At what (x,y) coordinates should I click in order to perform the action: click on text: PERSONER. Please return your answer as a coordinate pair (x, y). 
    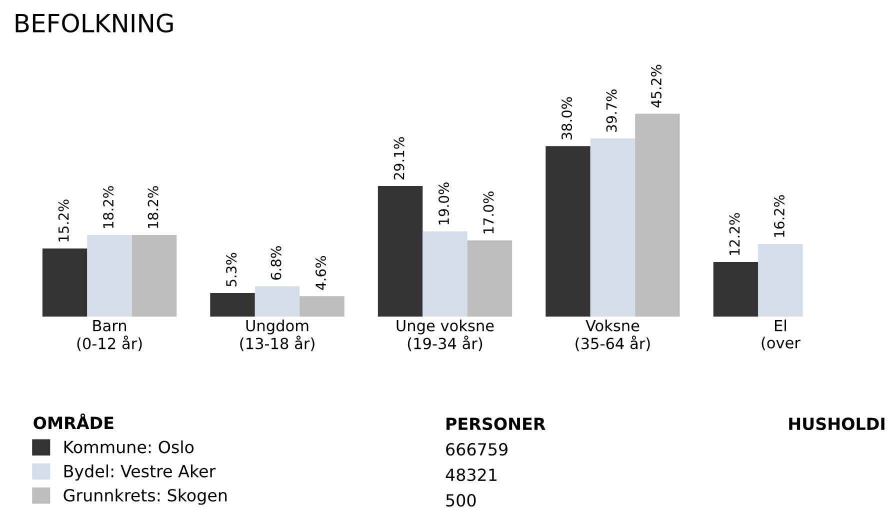
    Looking at the image, I should click on (496, 424).